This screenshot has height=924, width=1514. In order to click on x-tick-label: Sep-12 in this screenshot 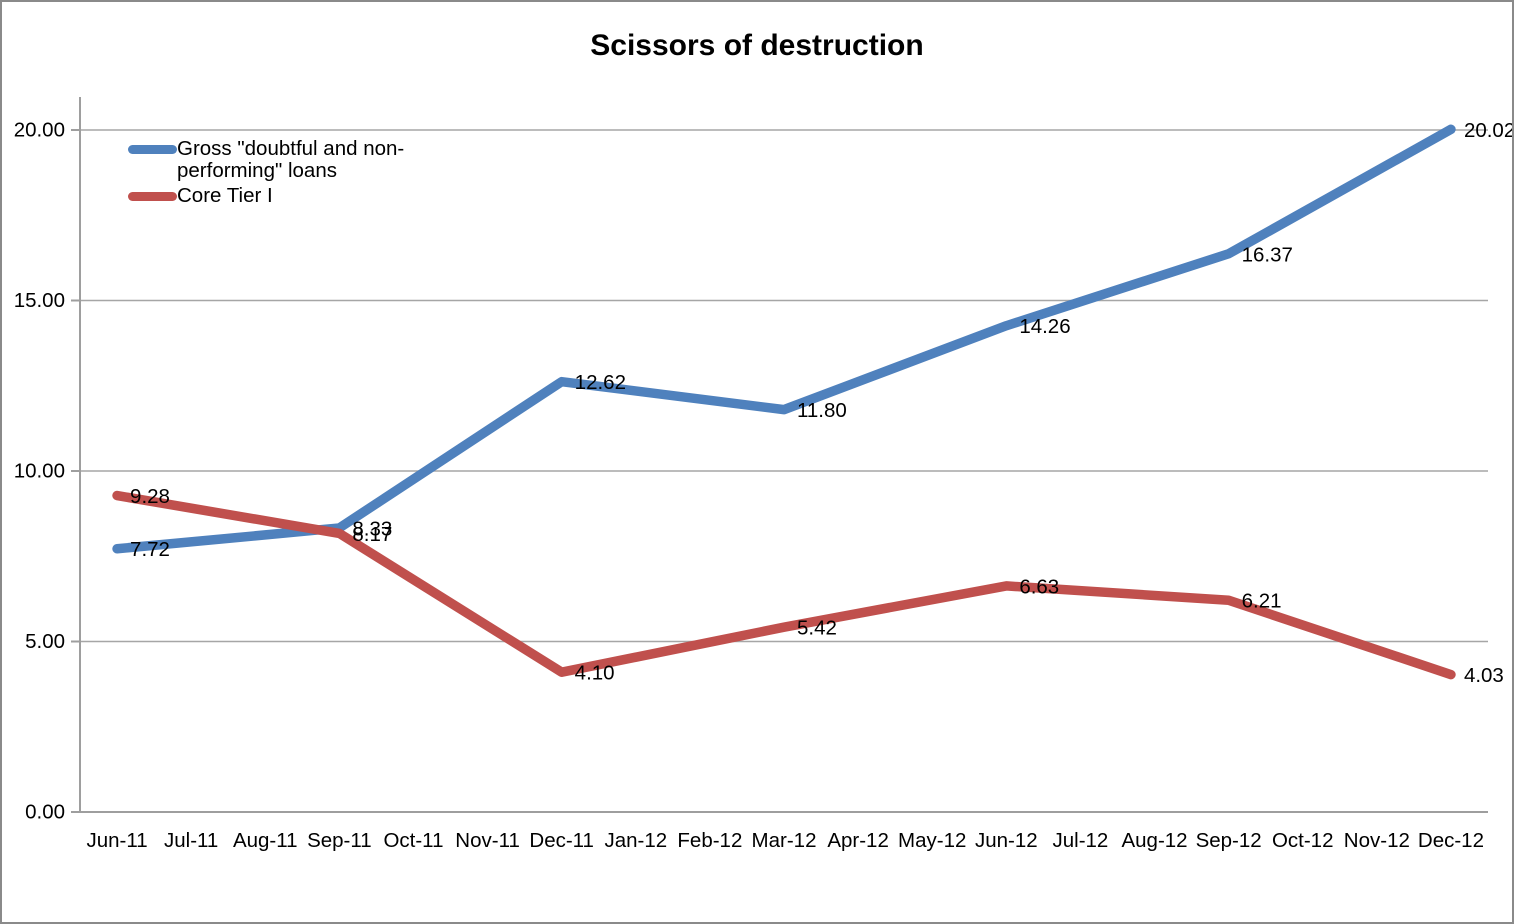, I will do `click(1229, 840)`.